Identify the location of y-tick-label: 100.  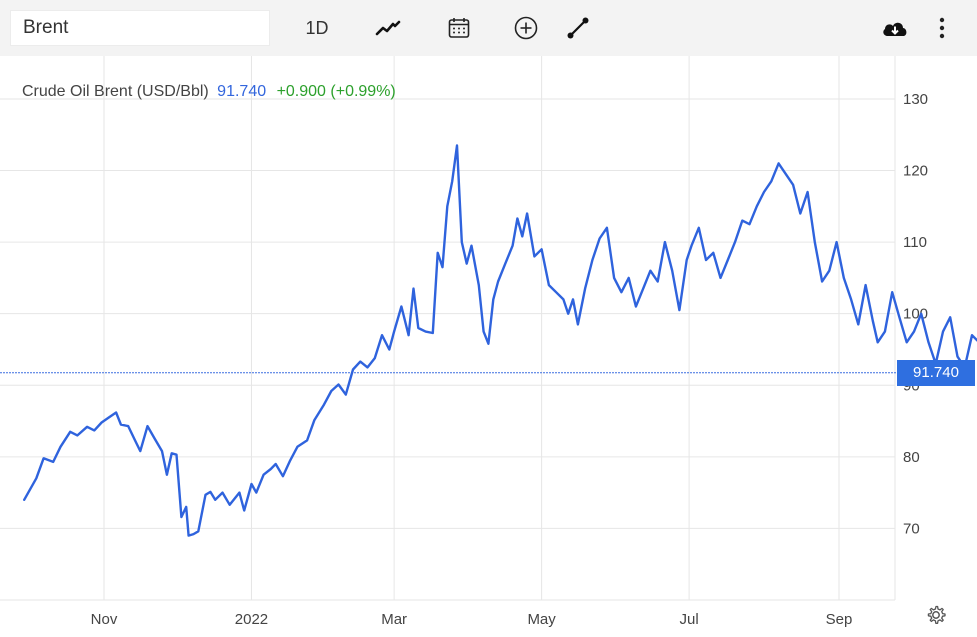
(915, 314).